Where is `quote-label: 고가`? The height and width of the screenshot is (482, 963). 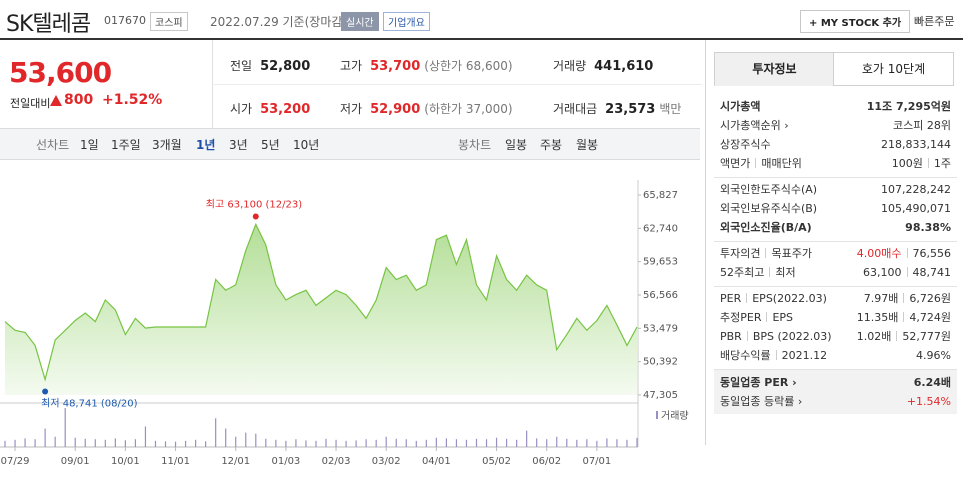
quote-label: 고가 is located at coordinates (351, 66).